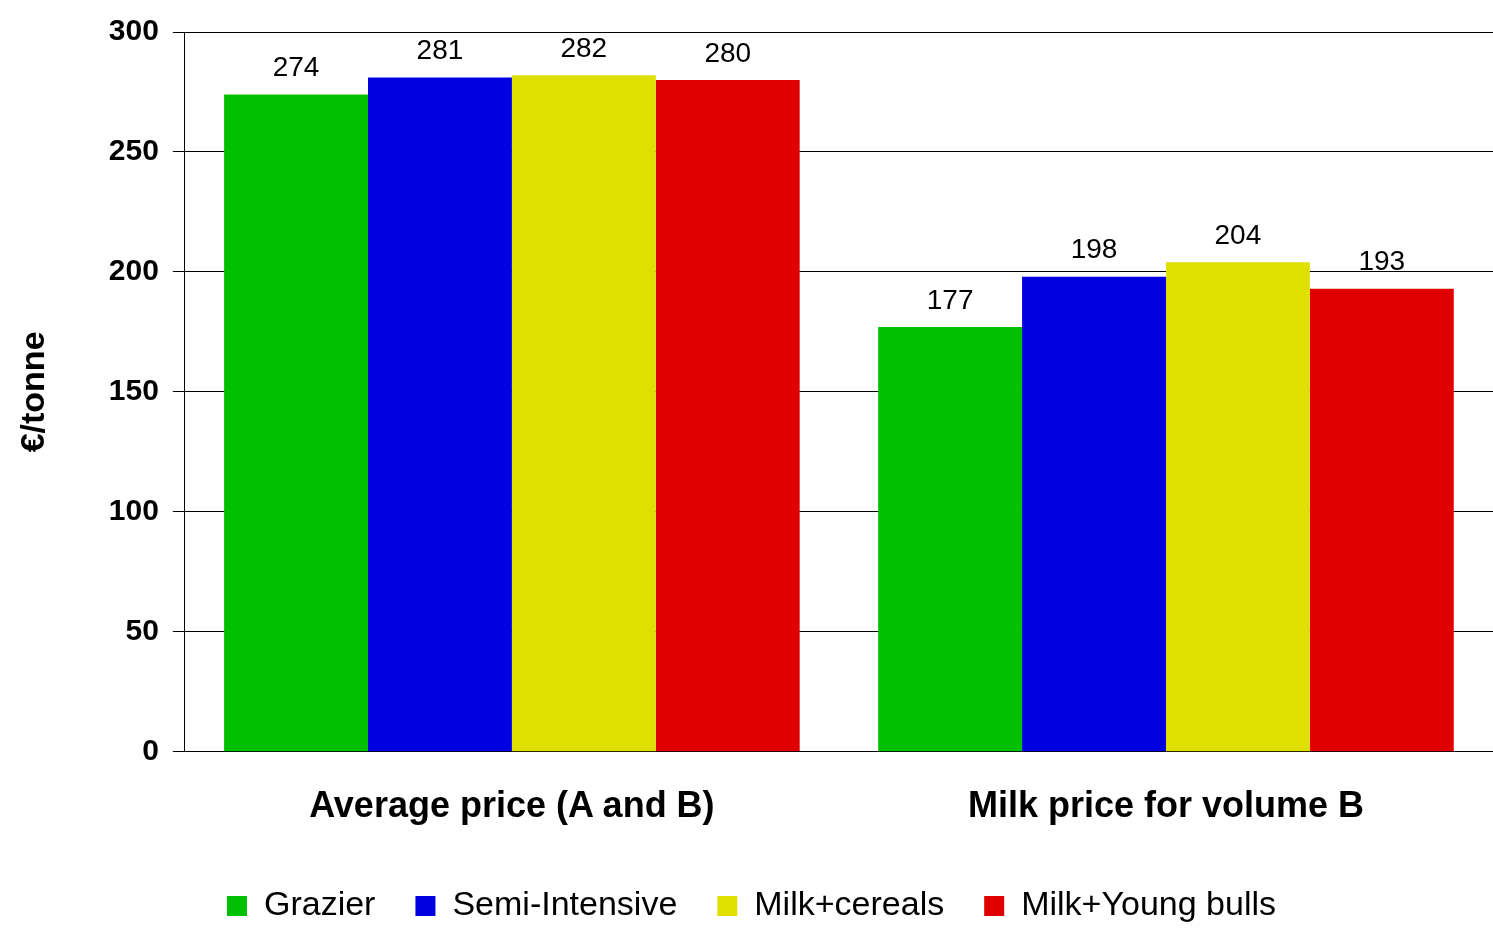  Describe the element at coordinates (142, 630) in the screenshot. I see `y-tick-label: 50` at that location.